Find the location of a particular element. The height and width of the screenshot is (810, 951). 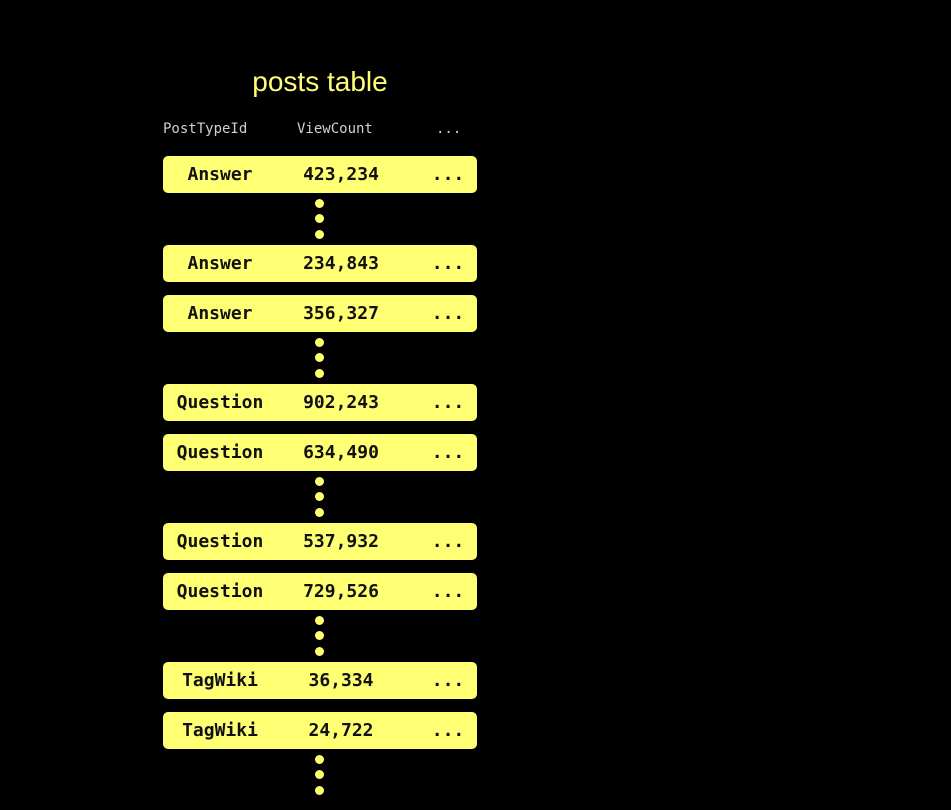

diagram-title: posts table is located at coordinates (320, 81).